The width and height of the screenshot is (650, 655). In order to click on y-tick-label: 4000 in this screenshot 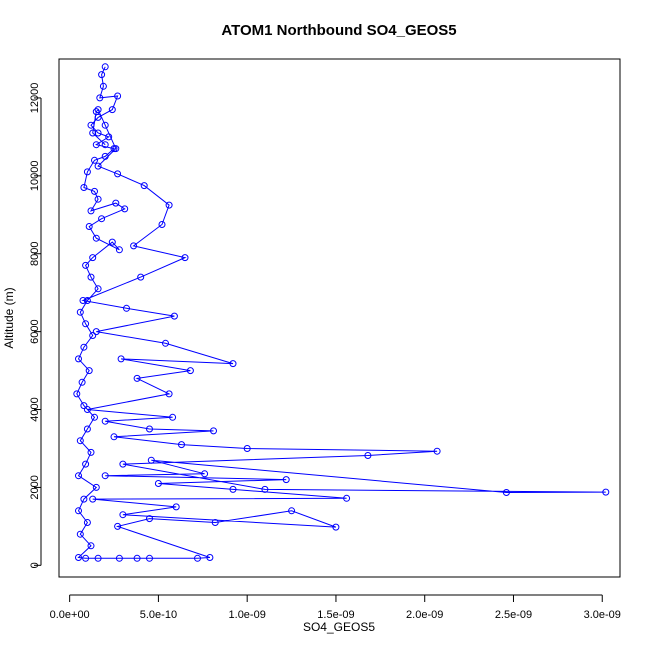, I will do `click(35, 409)`.